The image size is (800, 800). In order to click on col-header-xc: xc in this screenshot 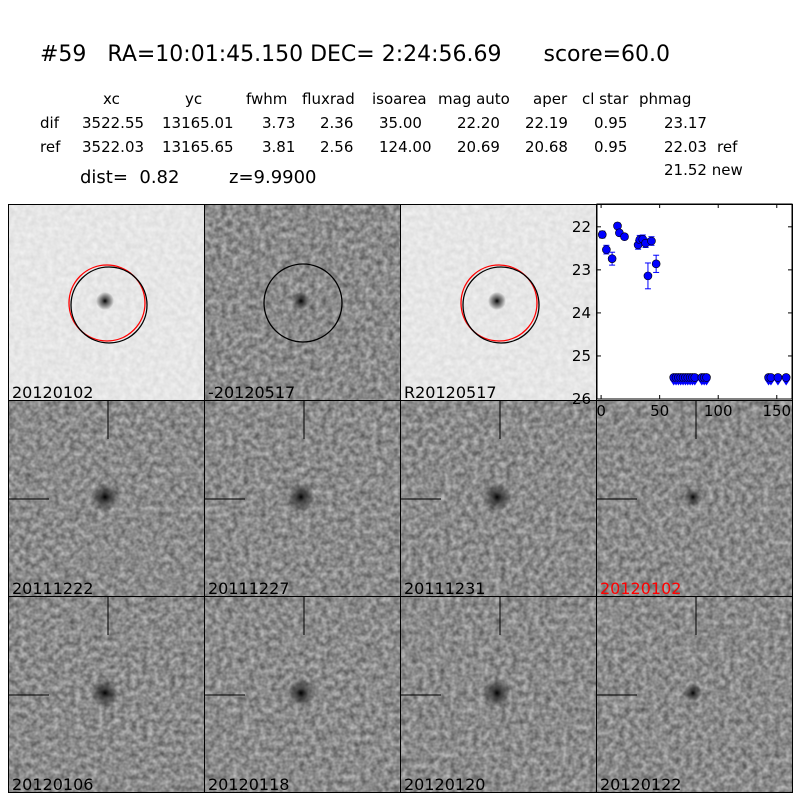, I will do `click(111, 99)`.